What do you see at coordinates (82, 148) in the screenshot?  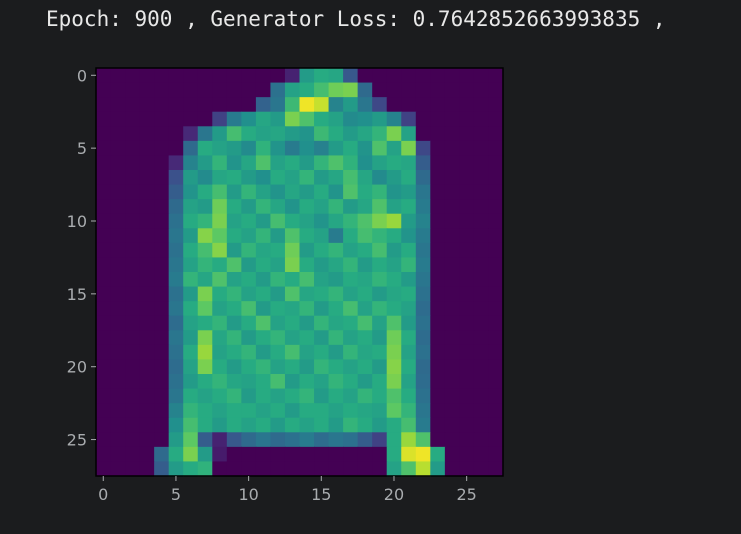 I see `y-tick-label: 5` at bounding box center [82, 148].